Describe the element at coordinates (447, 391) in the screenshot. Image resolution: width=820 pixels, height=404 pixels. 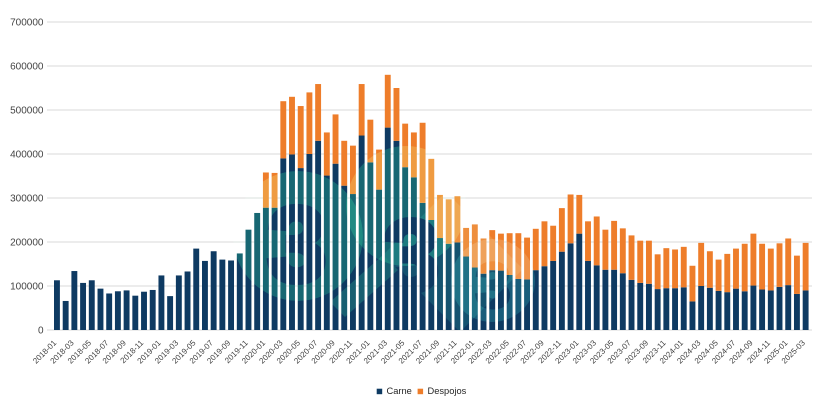
I see `svg-text: Despojos` at that location.